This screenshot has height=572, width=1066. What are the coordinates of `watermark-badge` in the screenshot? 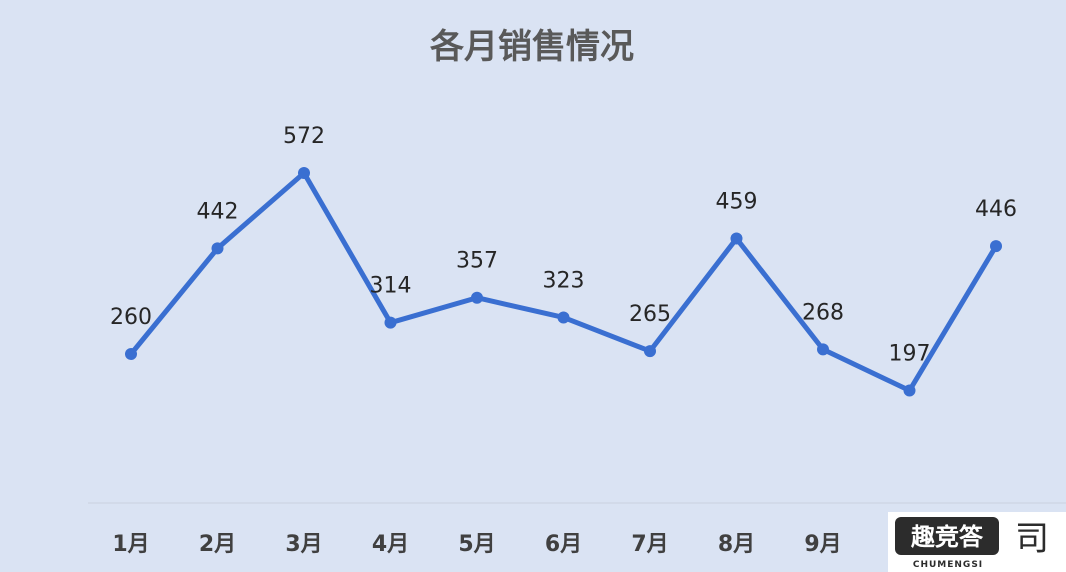 It's located at (947, 536).